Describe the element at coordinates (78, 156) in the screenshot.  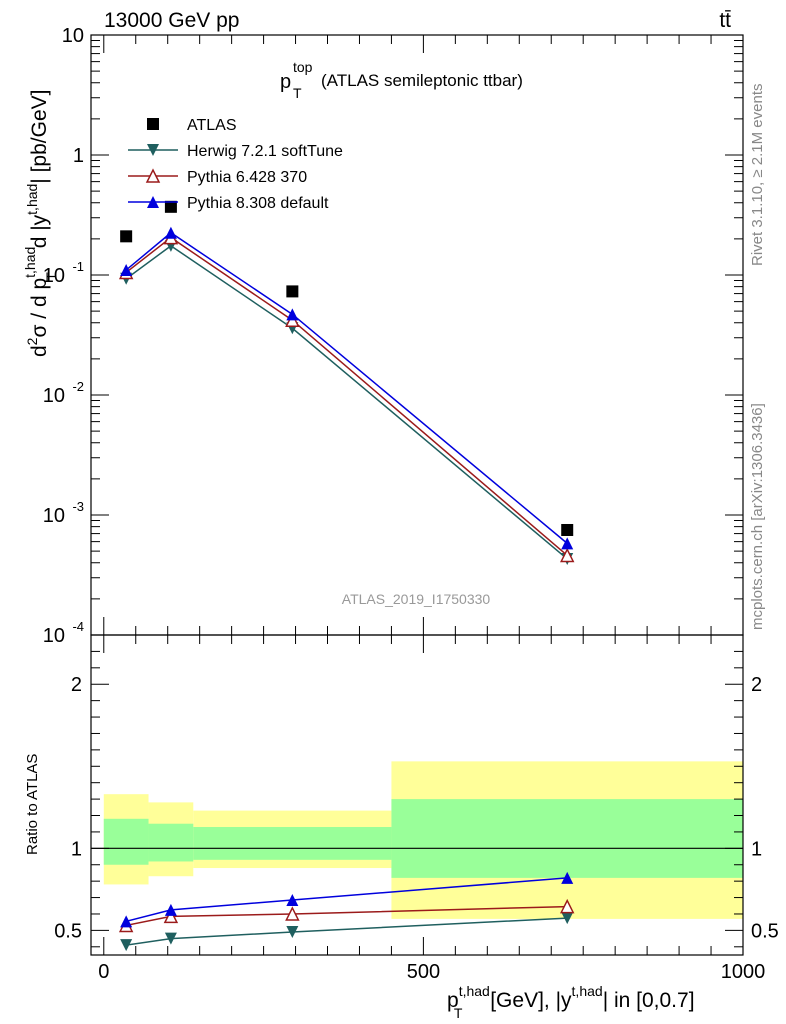
I see `main-ytick-label: 1` at that location.